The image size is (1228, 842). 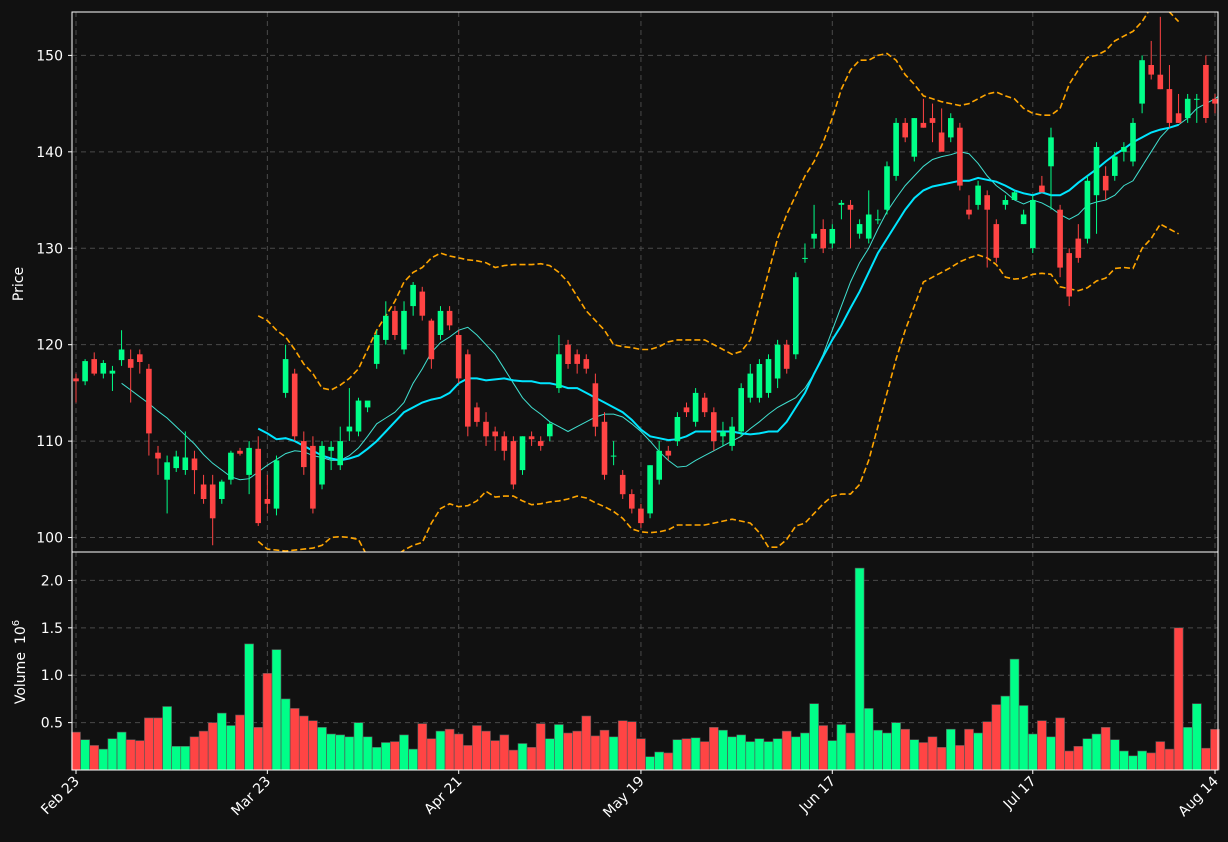 What do you see at coordinates (49, 539) in the screenshot?
I see `price-tick-label: 100` at bounding box center [49, 539].